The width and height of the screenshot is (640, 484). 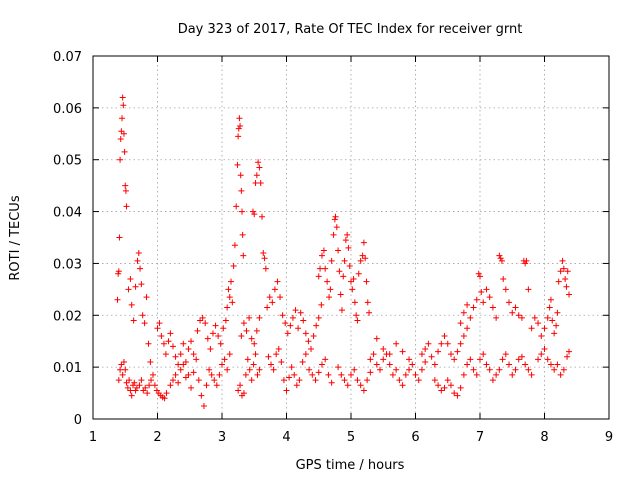 I want to click on y-tick-label: 0.01, so click(x=67, y=368).